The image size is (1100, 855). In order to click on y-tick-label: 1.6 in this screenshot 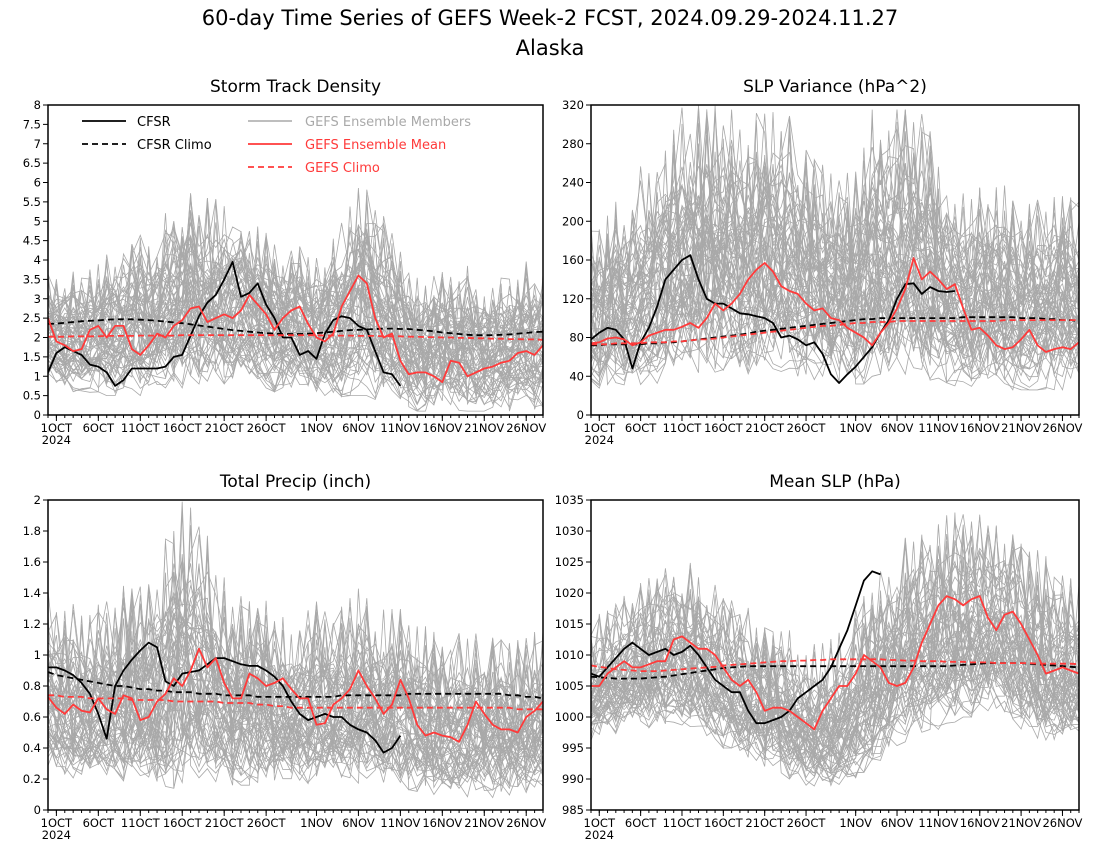, I will do `click(32, 562)`.